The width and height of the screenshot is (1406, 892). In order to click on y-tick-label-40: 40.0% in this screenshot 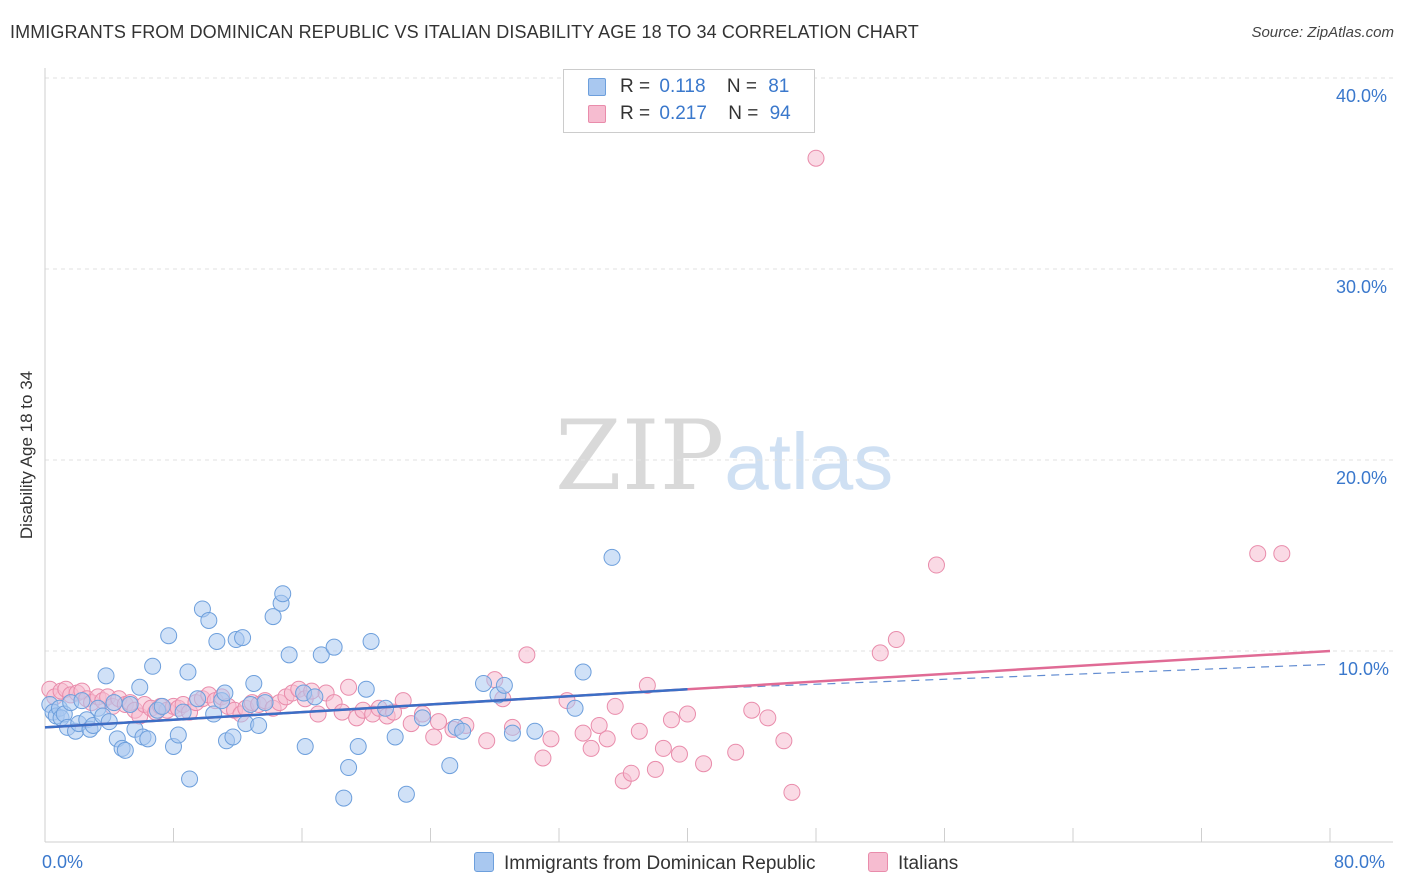, I will do `click(1362, 96)`.